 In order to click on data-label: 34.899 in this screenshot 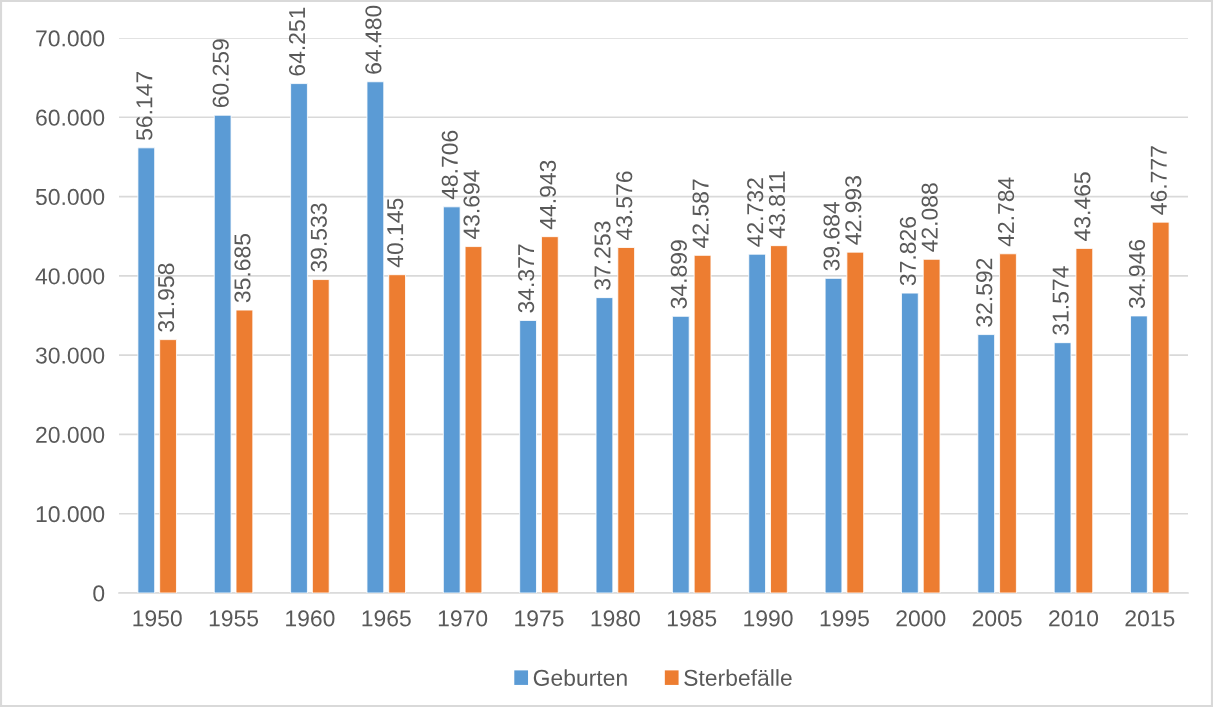, I will do `click(678, 274)`.